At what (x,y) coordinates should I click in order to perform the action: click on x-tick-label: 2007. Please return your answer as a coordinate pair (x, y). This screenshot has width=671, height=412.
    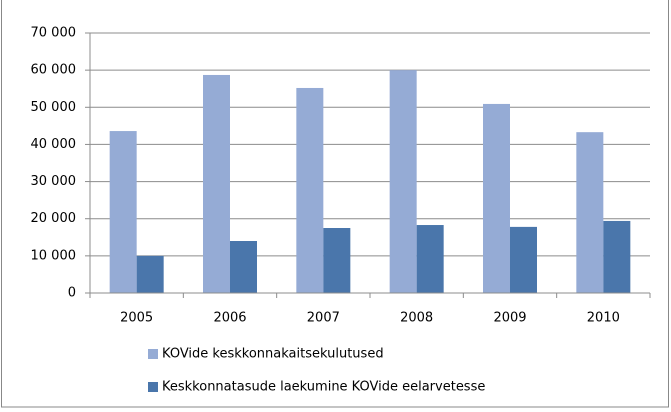
    Looking at the image, I should click on (323, 318).